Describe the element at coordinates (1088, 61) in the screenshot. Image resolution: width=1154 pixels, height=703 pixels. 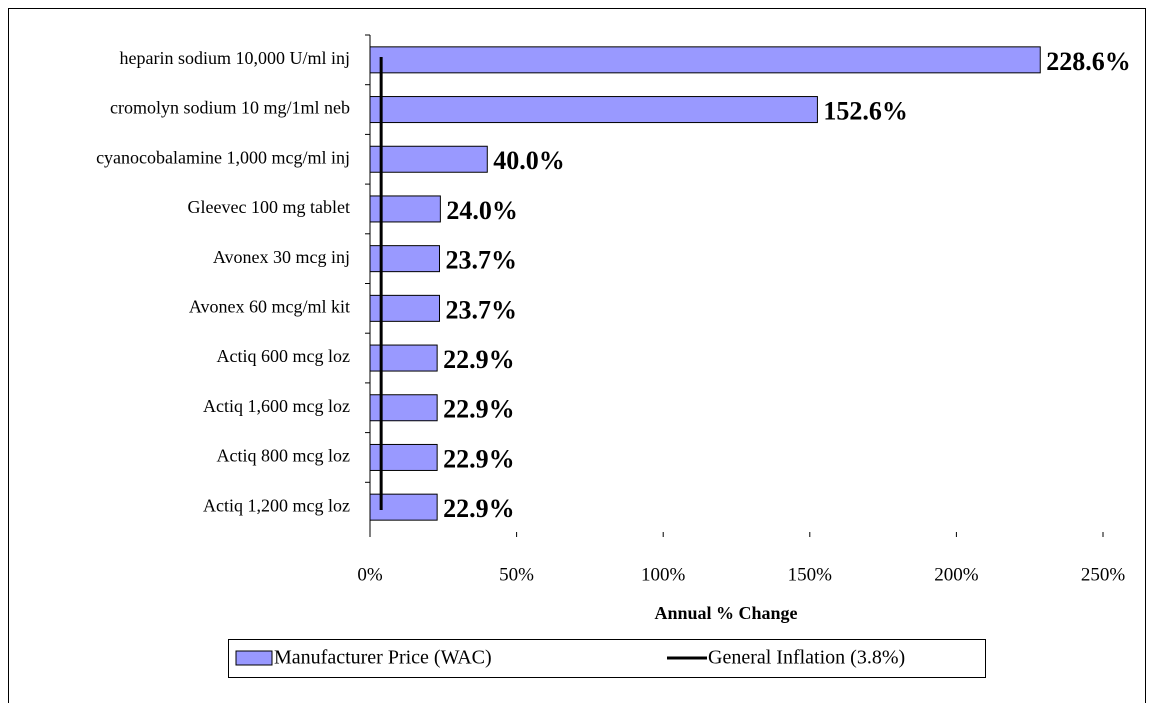
I see `value-label: 228.6%` at that location.